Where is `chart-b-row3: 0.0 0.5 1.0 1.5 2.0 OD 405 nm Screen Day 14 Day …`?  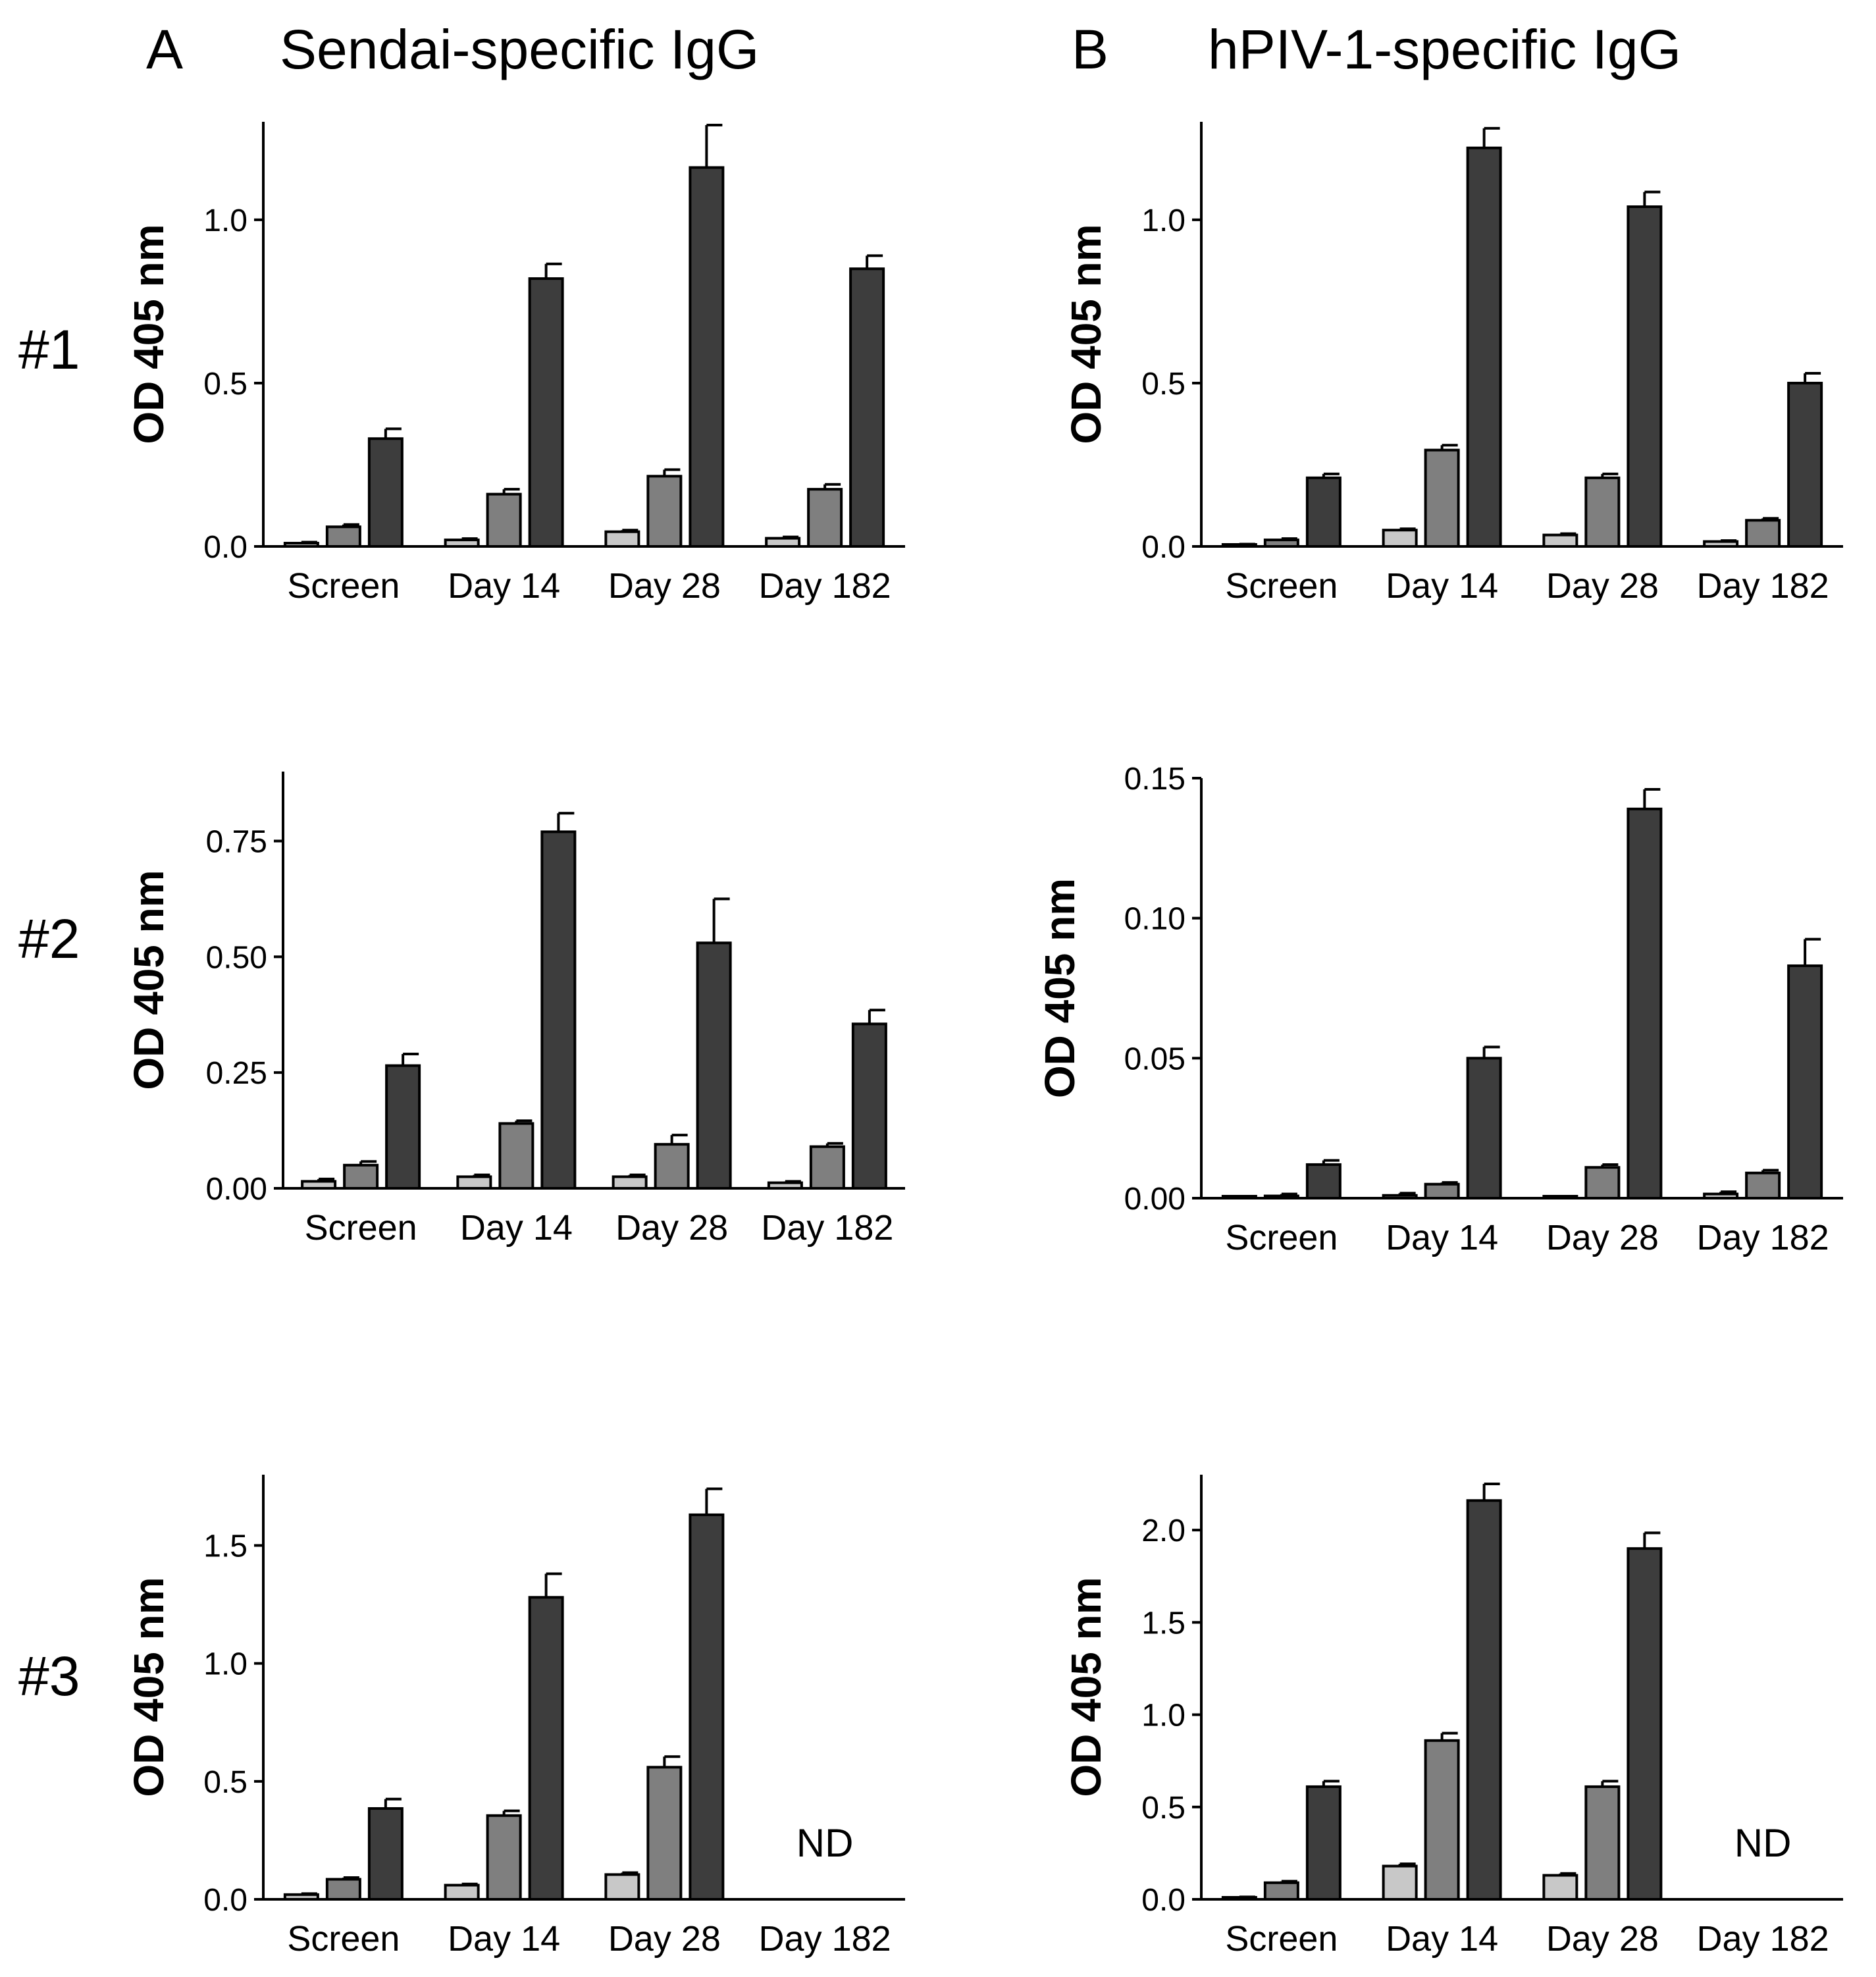 chart-b-row3: 0.0 0.5 1.0 1.5 2.0 OD 405 nm Screen Day 14 Day … is located at coordinates (1452, 1717).